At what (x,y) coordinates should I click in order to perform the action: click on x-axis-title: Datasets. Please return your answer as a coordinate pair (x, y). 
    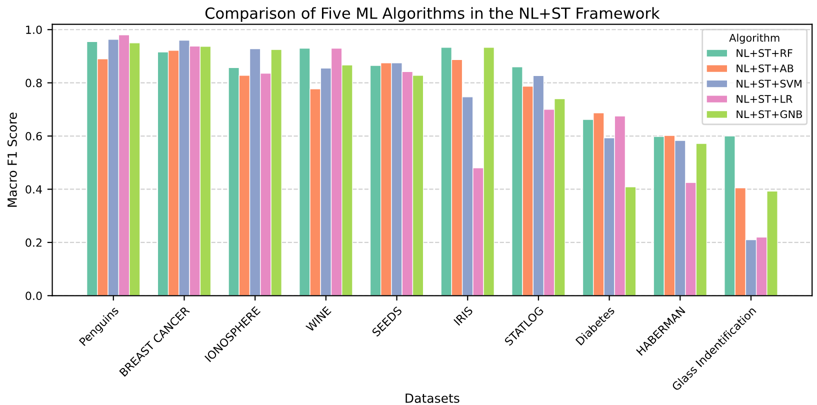
    Looking at the image, I should click on (433, 398).